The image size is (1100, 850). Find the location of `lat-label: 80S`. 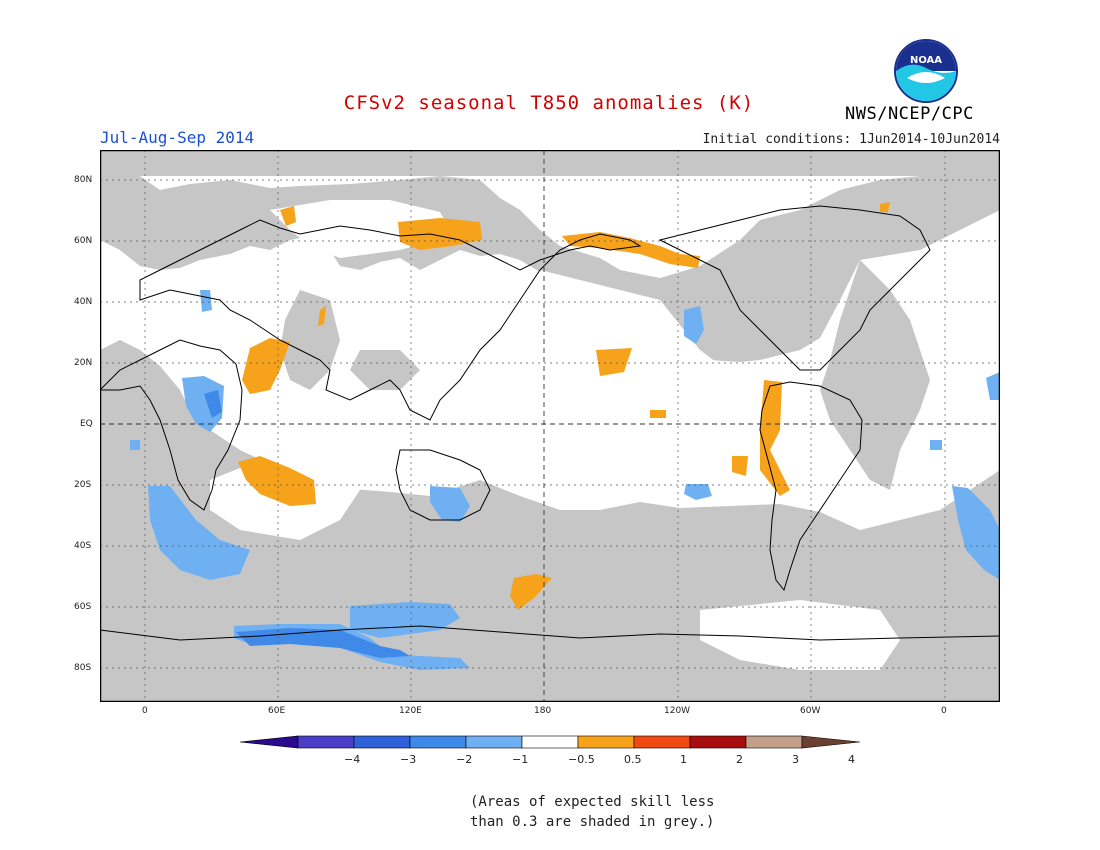

lat-label: 80S is located at coordinates (83, 668).